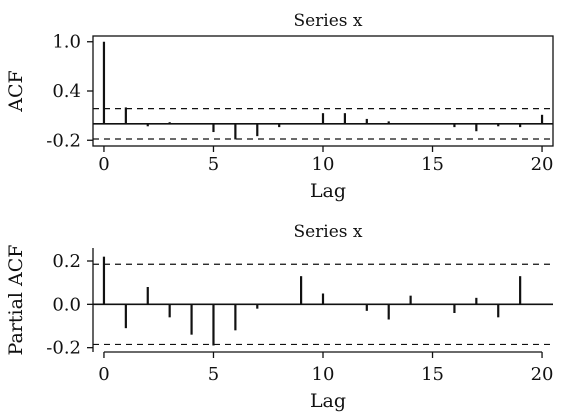  I want to click on y-tick-label: 1.0, so click(66, 42).